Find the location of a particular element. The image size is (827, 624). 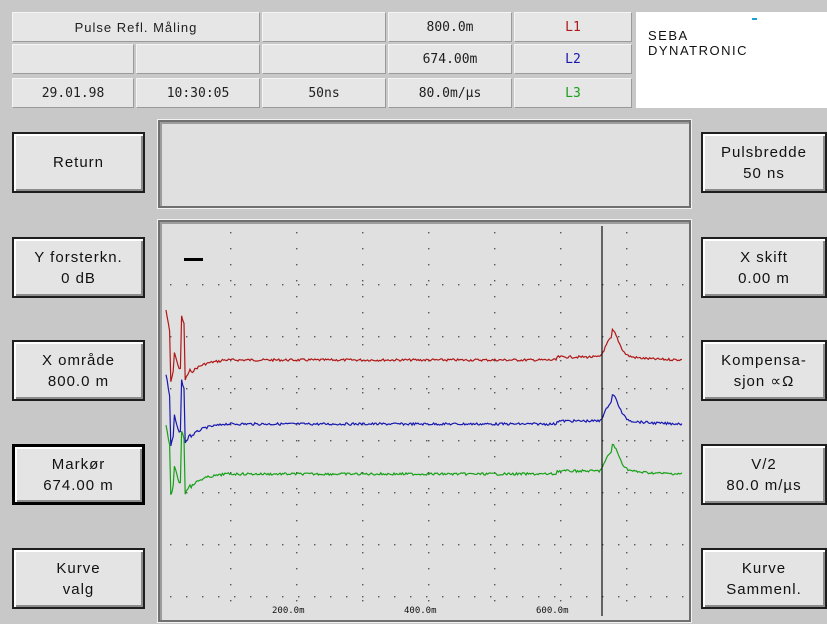

x-tick-label: 400.0m is located at coordinates (420, 611).